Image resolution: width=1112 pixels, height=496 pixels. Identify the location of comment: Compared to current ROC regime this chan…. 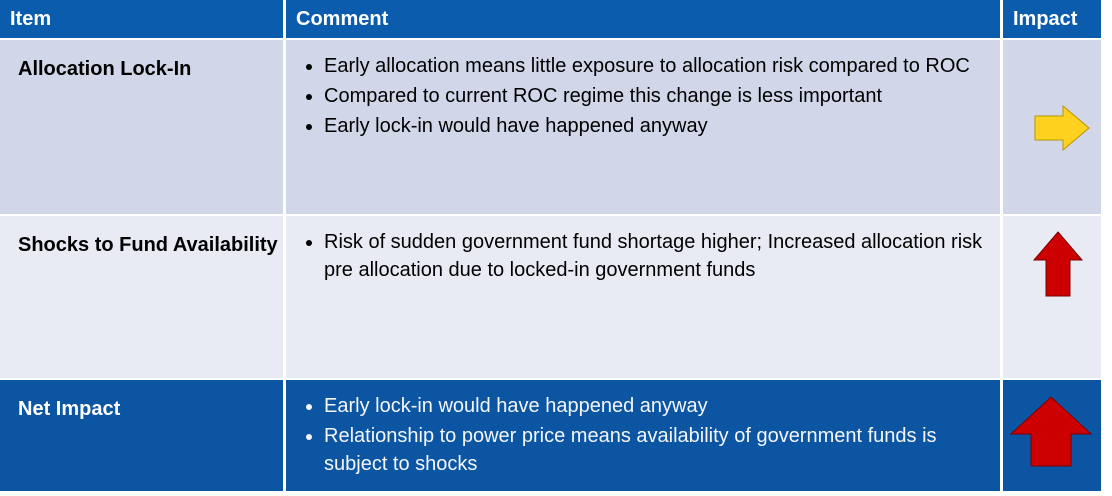
(654, 96).